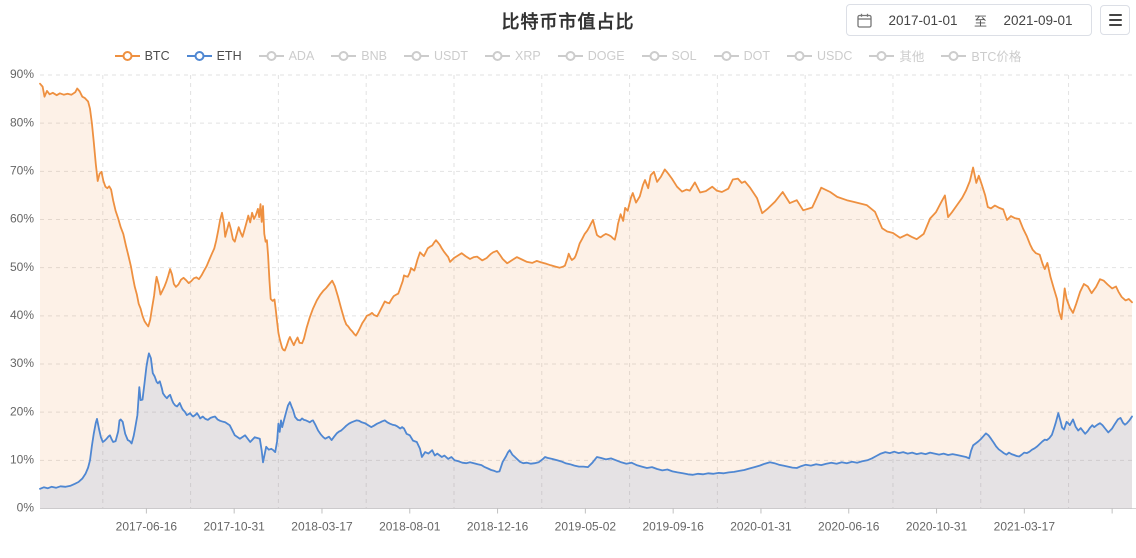  What do you see at coordinates (22, 122) in the screenshot?
I see `y-axis-label: 80%` at bounding box center [22, 122].